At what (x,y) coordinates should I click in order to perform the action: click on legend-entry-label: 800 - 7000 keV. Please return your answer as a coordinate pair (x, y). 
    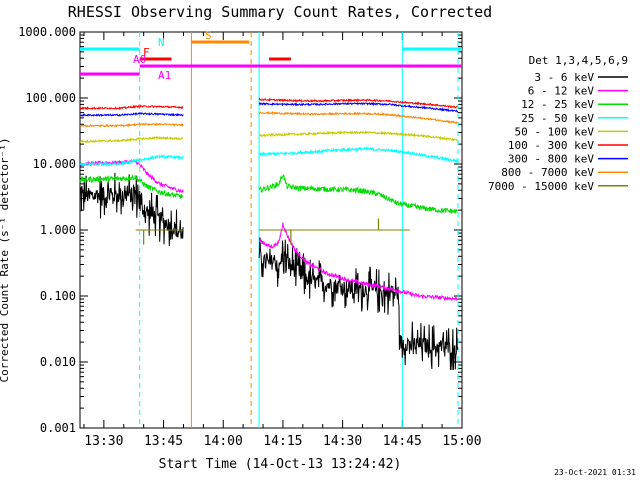
    Looking at the image, I should click on (547, 172).